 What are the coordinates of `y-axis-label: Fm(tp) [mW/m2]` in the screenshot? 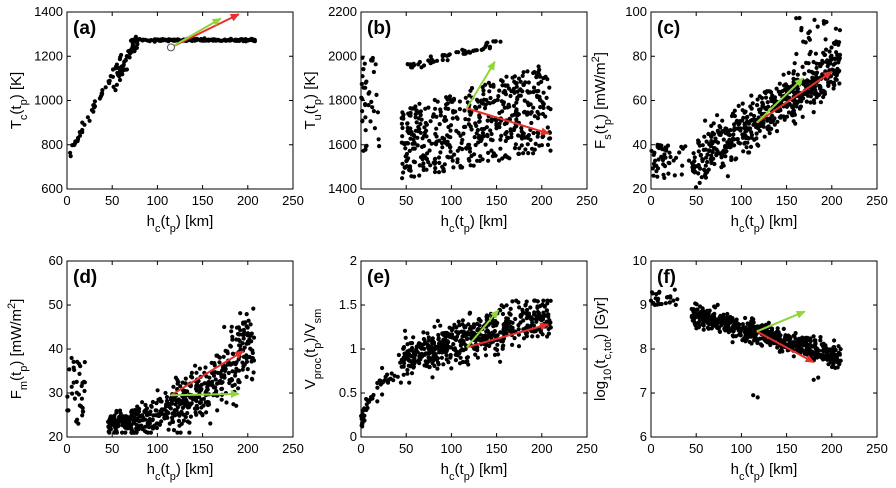 It's located at (18, 349).